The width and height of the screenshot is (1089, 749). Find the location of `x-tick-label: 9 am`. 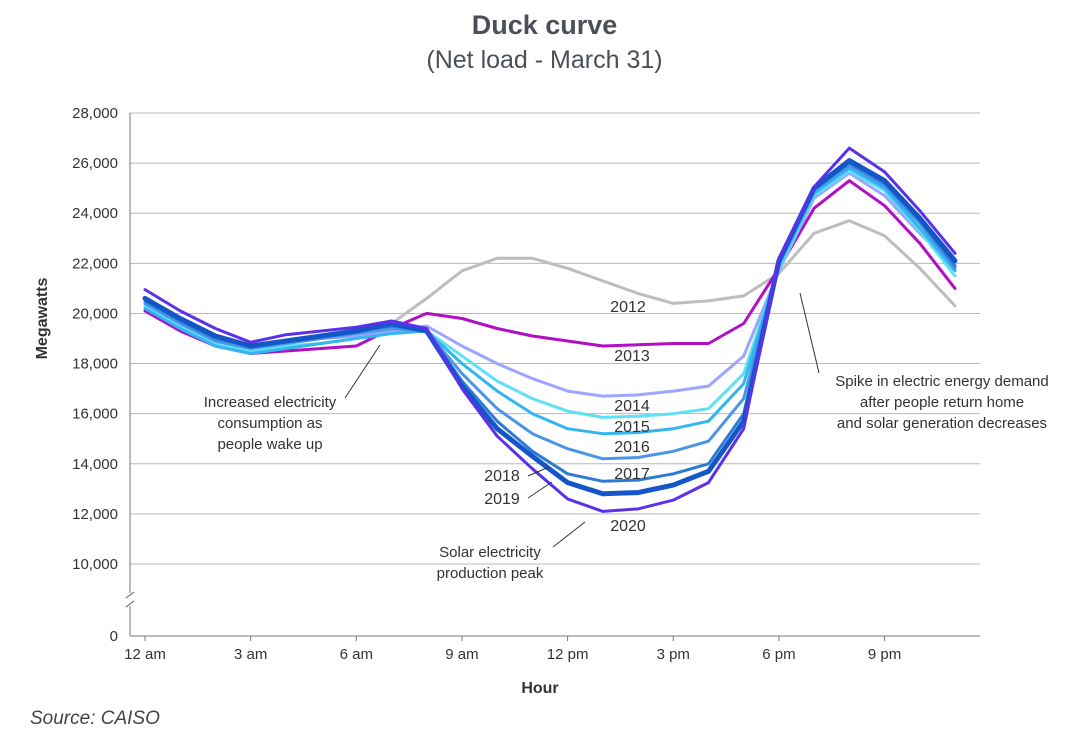

x-tick-label: 9 am is located at coordinates (461, 654).